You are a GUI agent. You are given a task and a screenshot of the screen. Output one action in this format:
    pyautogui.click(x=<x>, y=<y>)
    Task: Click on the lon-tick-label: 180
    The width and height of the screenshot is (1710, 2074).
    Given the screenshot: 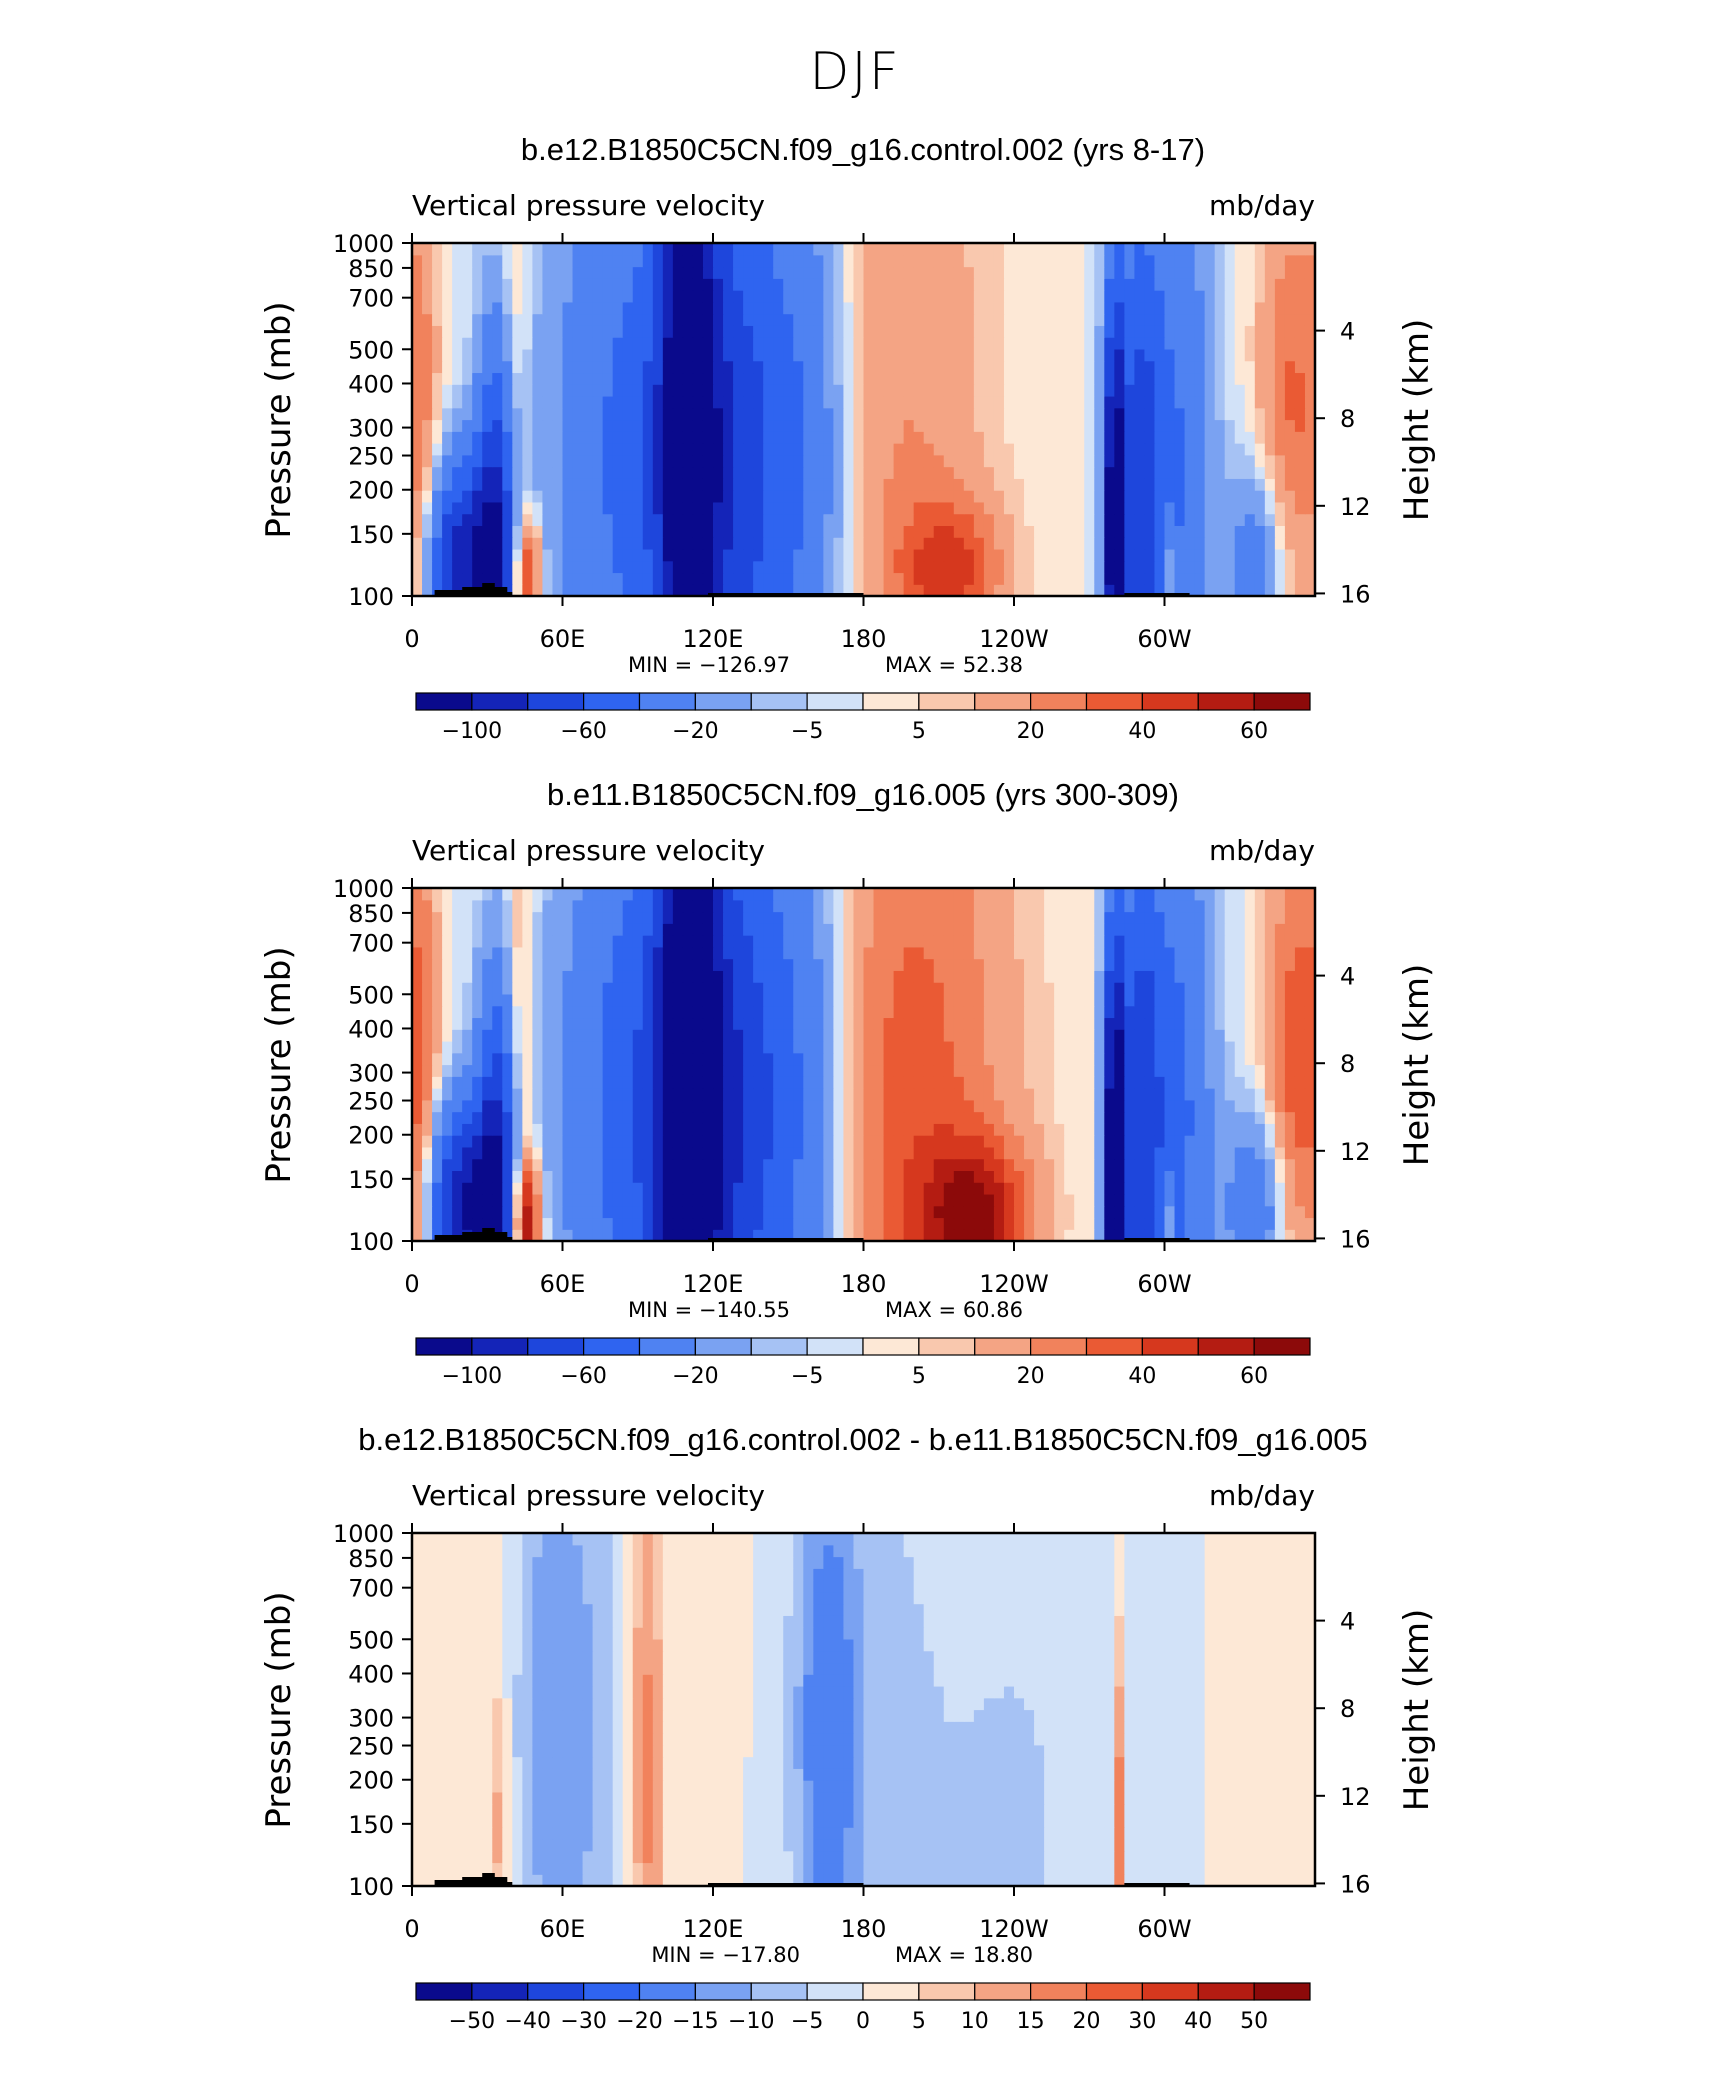 What is the action you would take?
    pyautogui.click(x=864, y=639)
    